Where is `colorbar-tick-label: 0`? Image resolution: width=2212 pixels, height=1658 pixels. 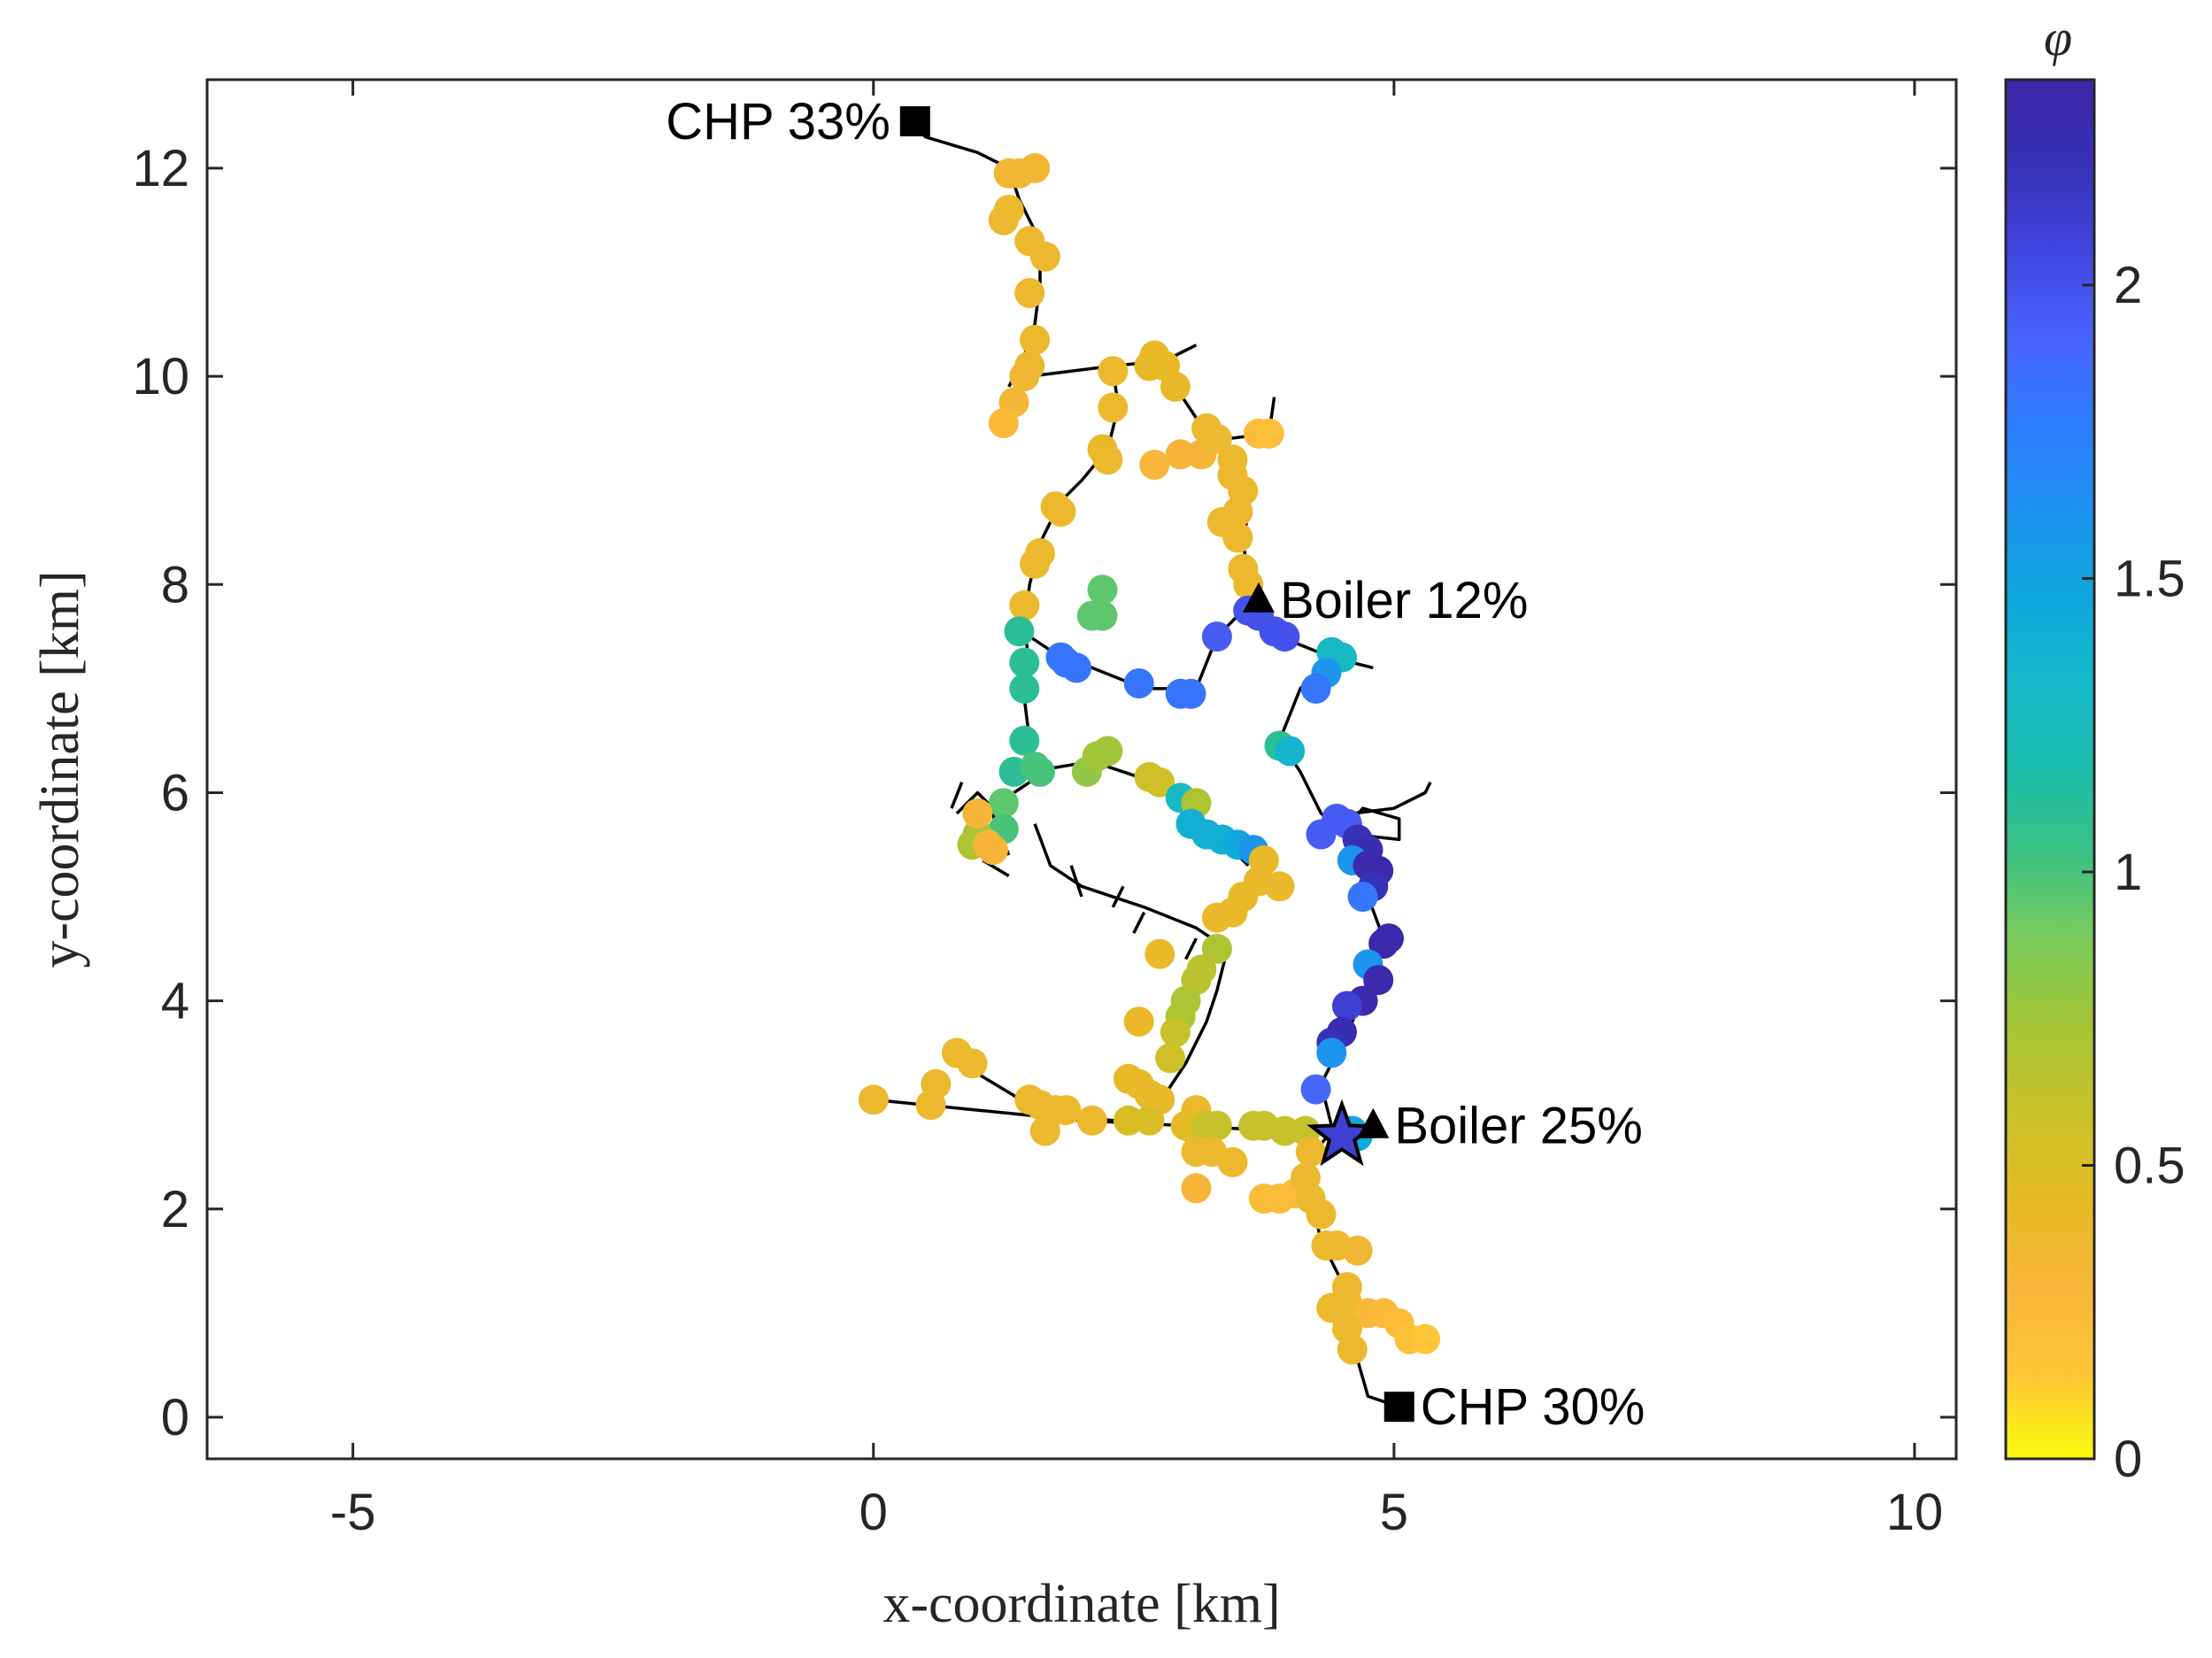 colorbar-tick-label: 0 is located at coordinates (2128, 1459).